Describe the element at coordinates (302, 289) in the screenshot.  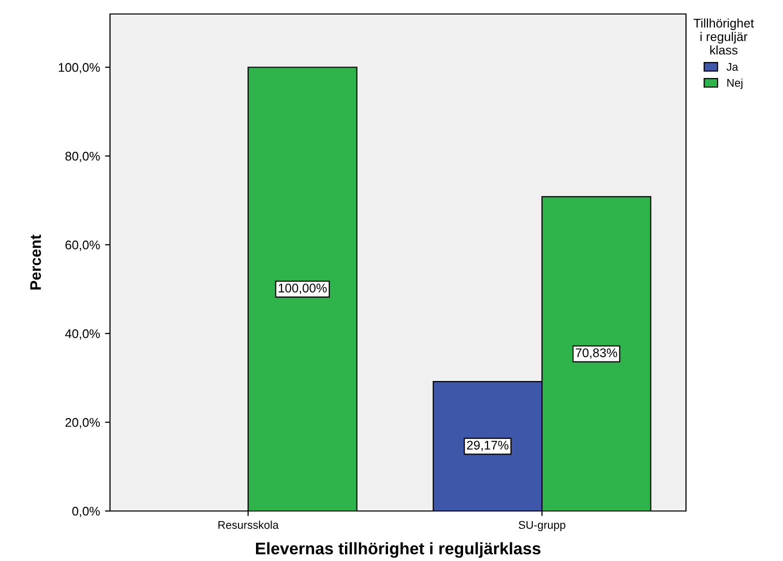
I see `data-label: 100,00%` at that location.